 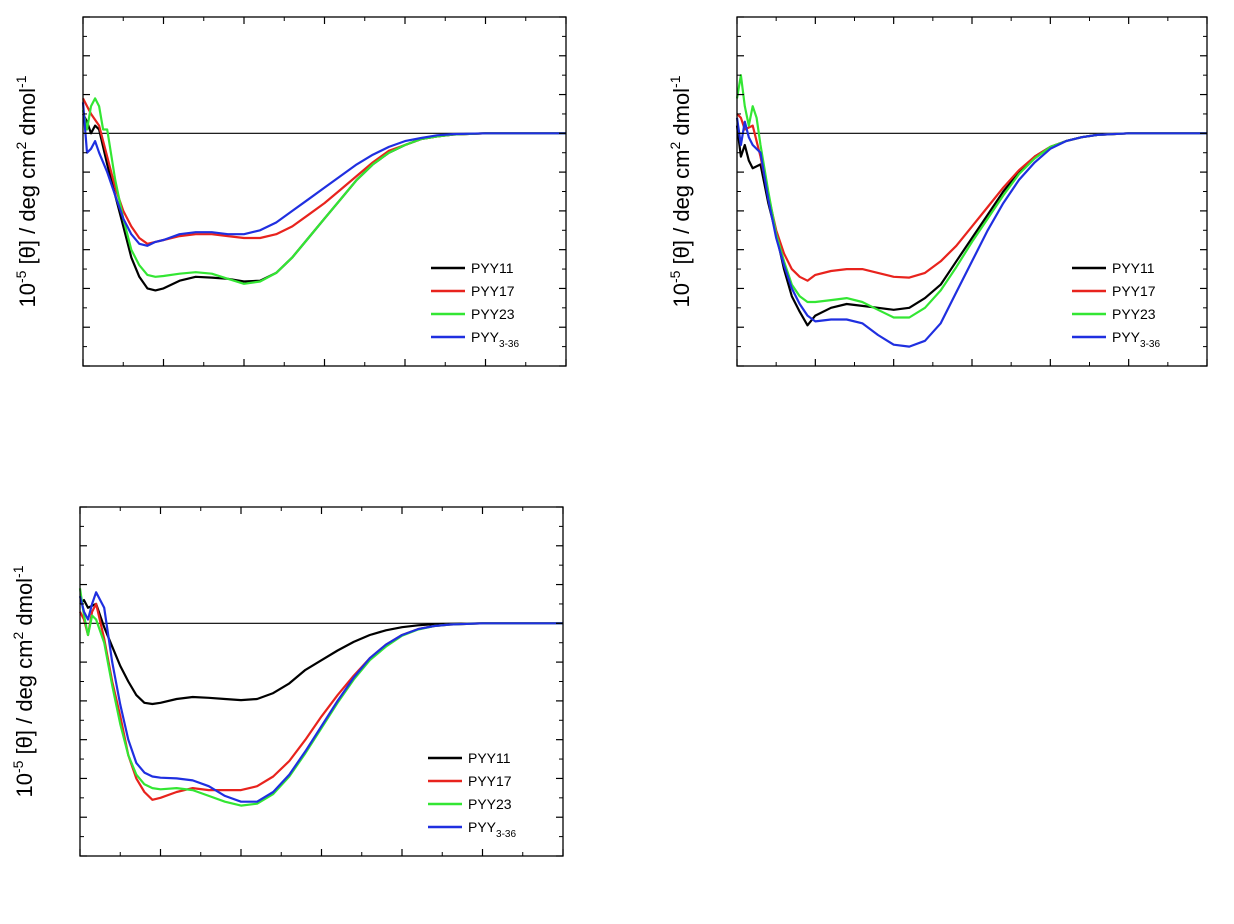 I want to click on series-line-pyy11, so click(x=321, y=652).